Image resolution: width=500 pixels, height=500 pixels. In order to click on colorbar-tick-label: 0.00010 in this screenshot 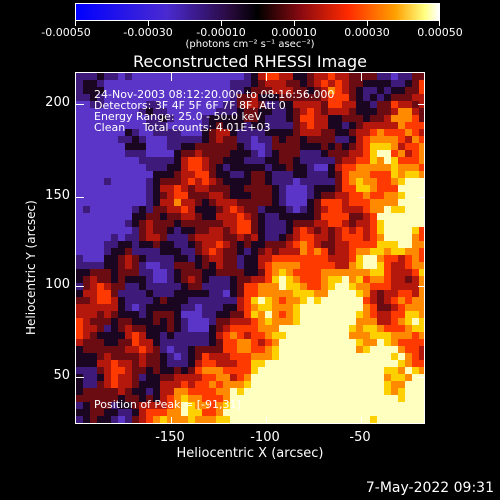, I will do `click(294, 32)`.